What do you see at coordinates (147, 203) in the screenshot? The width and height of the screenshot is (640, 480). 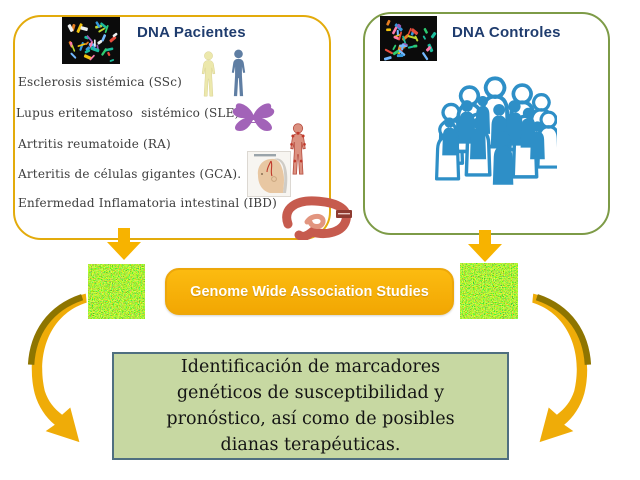 I see `disease-label-ibd: Enfermedad Inflamatoria intestinal (IBD)` at bounding box center [147, 203].